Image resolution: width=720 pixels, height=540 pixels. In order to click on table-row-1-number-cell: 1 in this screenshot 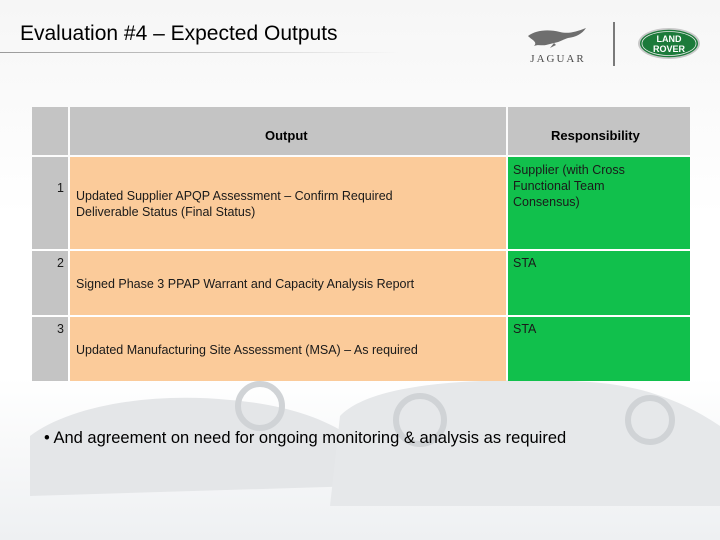, I will do `click(50, 203)`.